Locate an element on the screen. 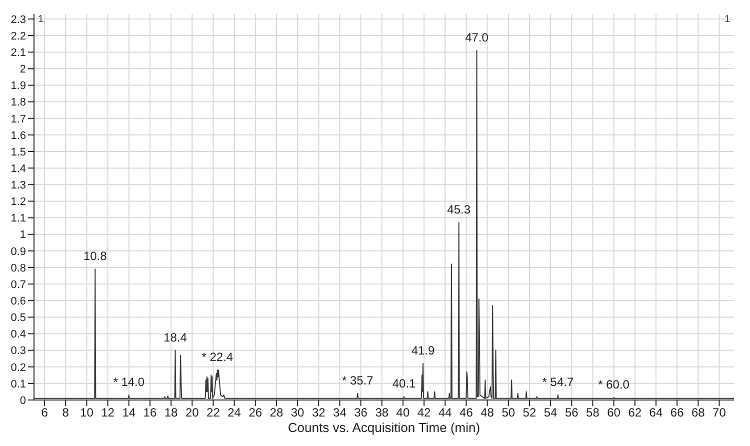  x-tick-label: 8 is located at coordinates (66, 413).